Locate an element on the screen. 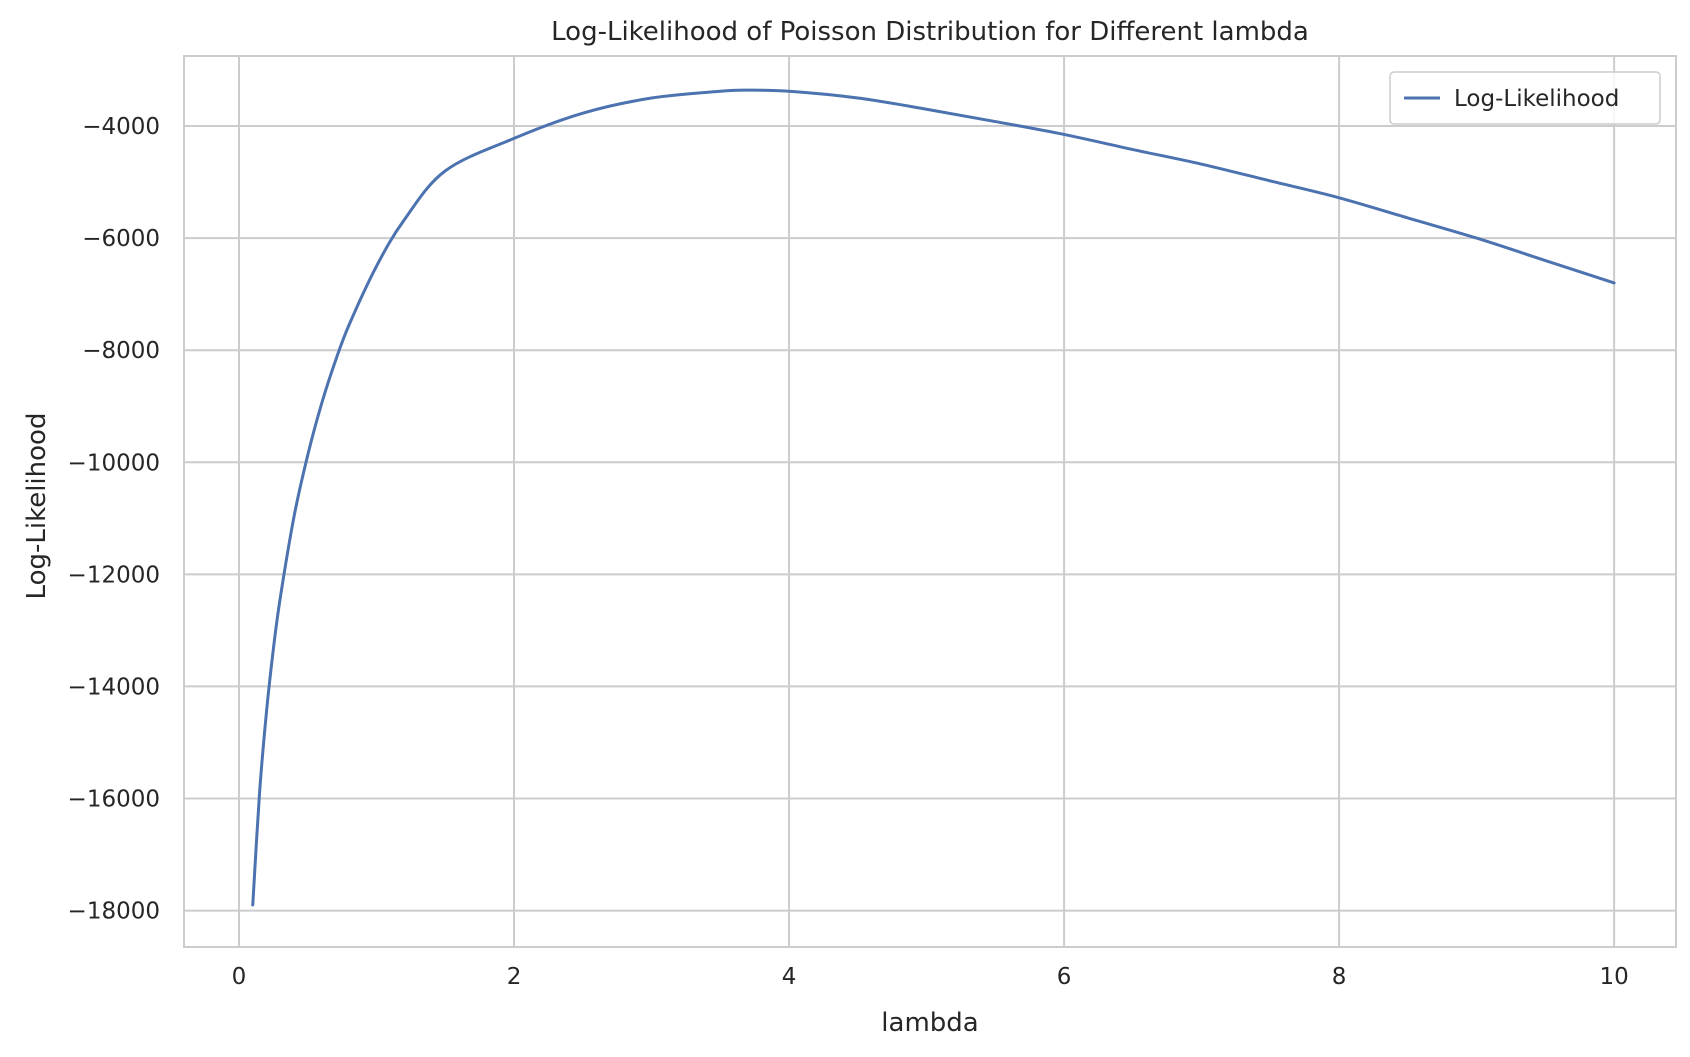 This screenshot has width=1690, height=1057. y-tick-label: −18000 is located at coordinates (114, 912).